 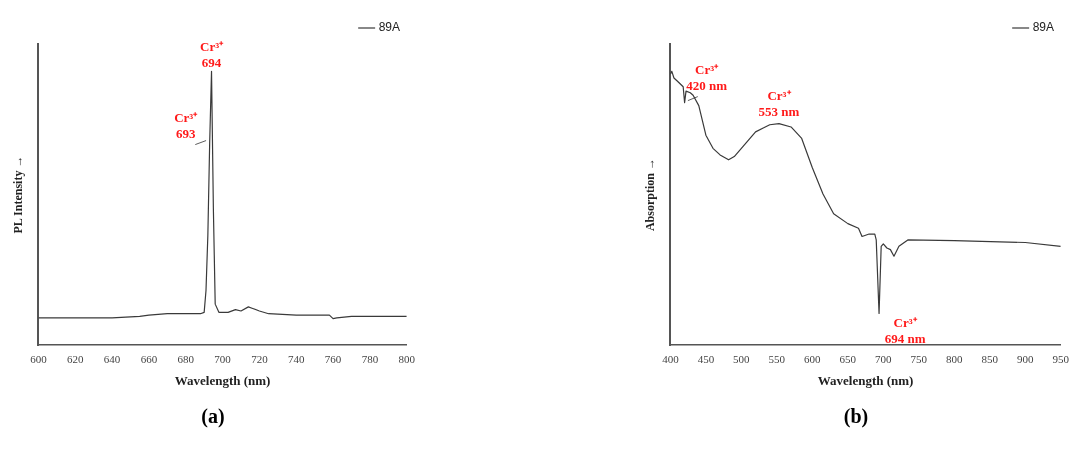 I want to click on x-tick-label: 400, so click(x=671, y=358).